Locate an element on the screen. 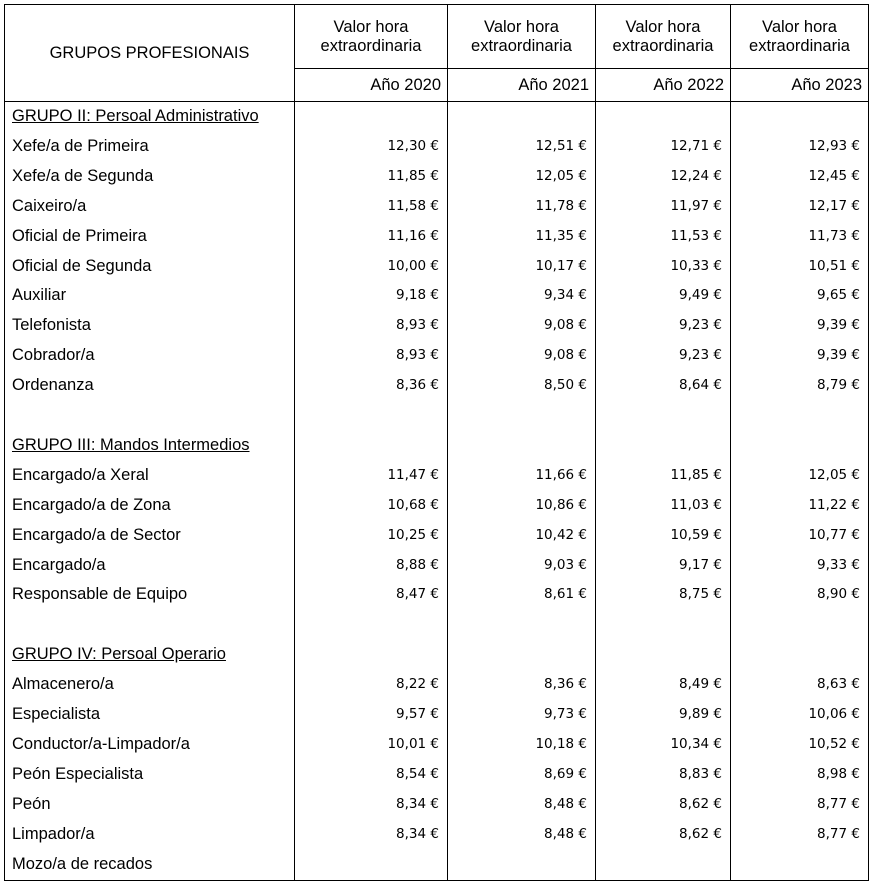 The image size is (874, 881). table-row: Mozo/a de recados is located at coordinates (436, 865).